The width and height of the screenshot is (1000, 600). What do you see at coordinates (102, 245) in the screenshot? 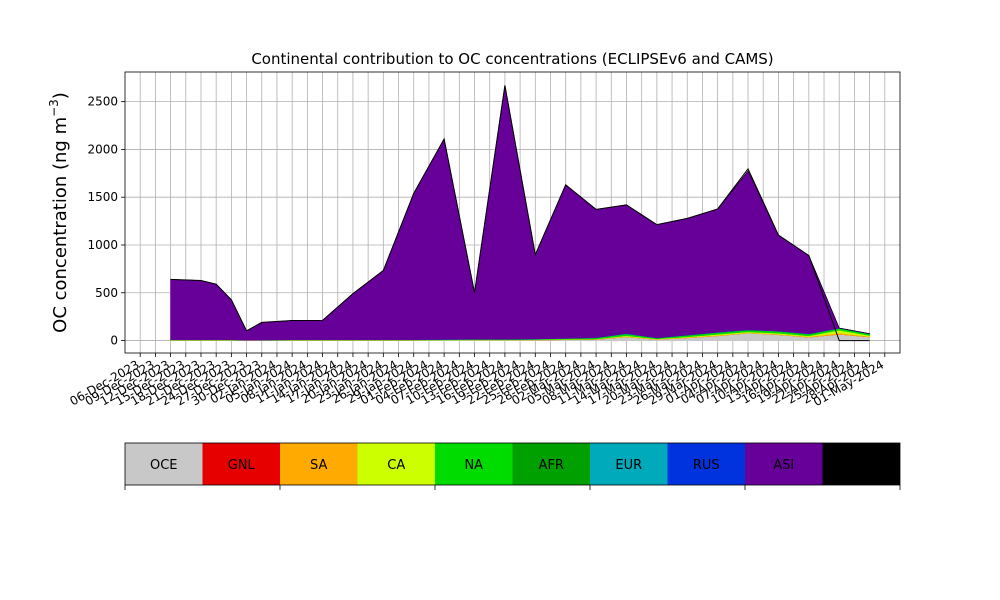
I see `y-tick-label: 1000` at bounding box center [102, 245].